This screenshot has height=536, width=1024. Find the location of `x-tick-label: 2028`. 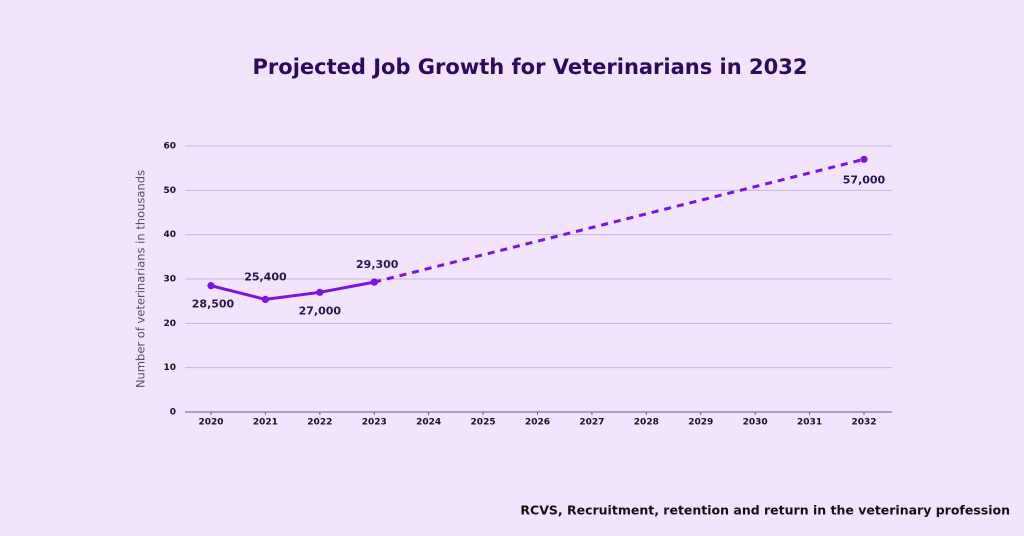

x-tick-label: 2028 is located at coordinates (646, 423).